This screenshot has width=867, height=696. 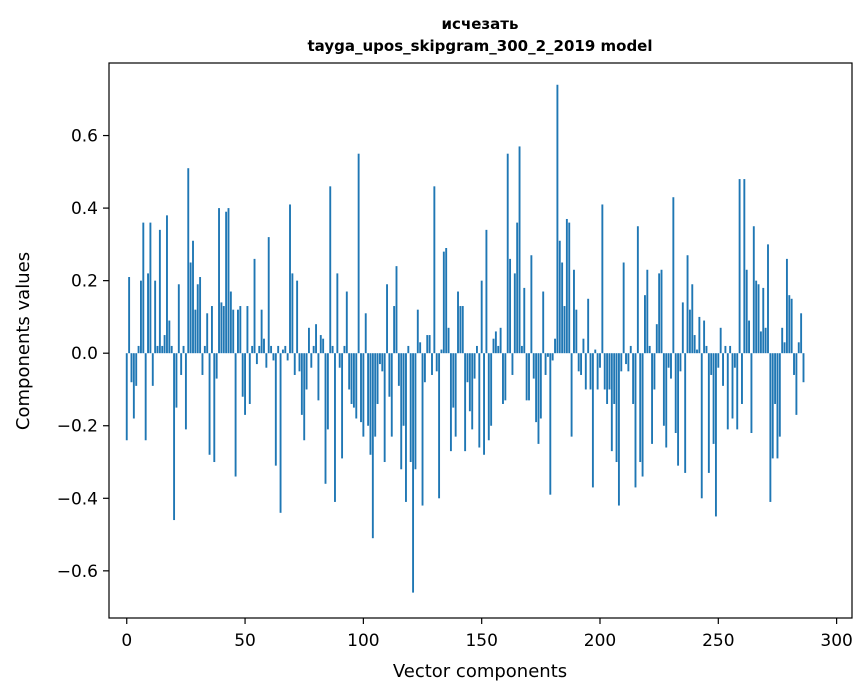 I want to click on y-tick-label: 0.0, so click(x=84, y=354).